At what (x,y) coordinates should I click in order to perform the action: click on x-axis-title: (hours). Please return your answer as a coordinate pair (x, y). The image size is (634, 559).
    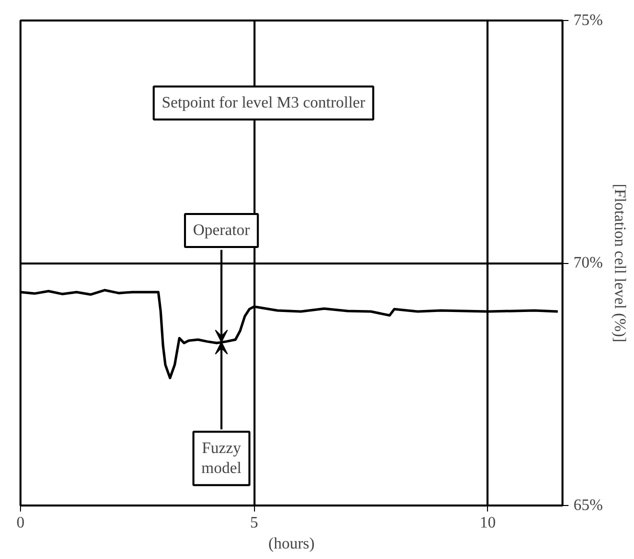
    Looking at the image, I should click on (291, 544).